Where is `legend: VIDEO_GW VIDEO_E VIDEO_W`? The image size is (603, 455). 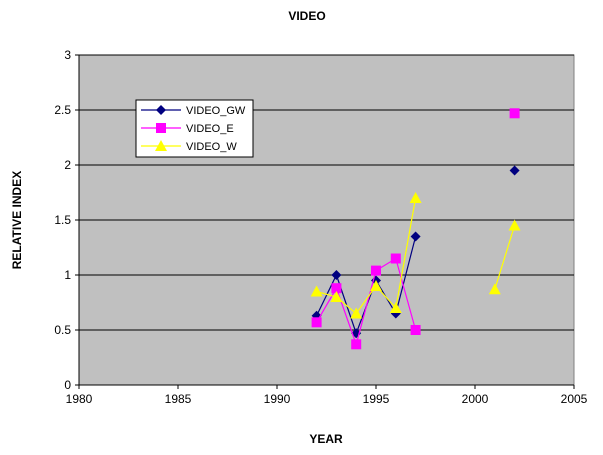
legend: VIDEO_GW VIDEO_E VIDEO_W is located at coordinates (194, 128).